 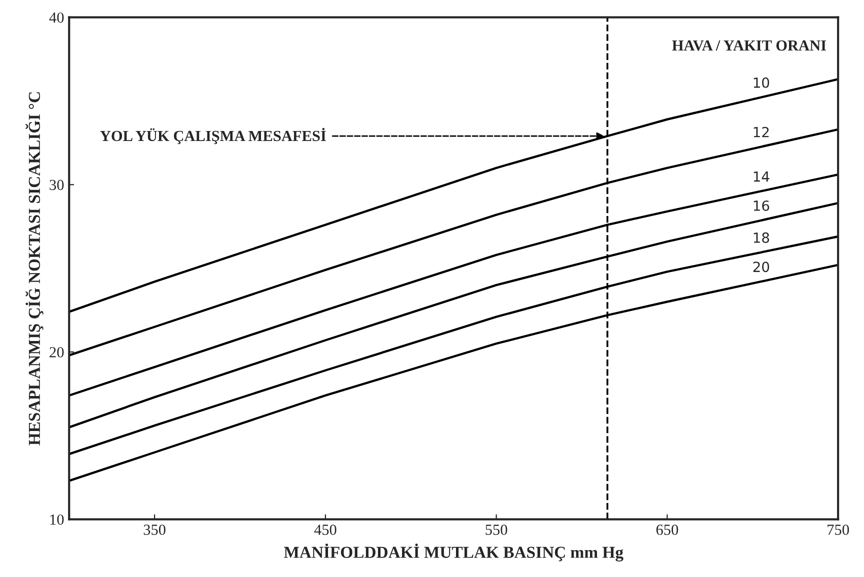 I want to click on series-label: 18, so click(x=762, y=237).